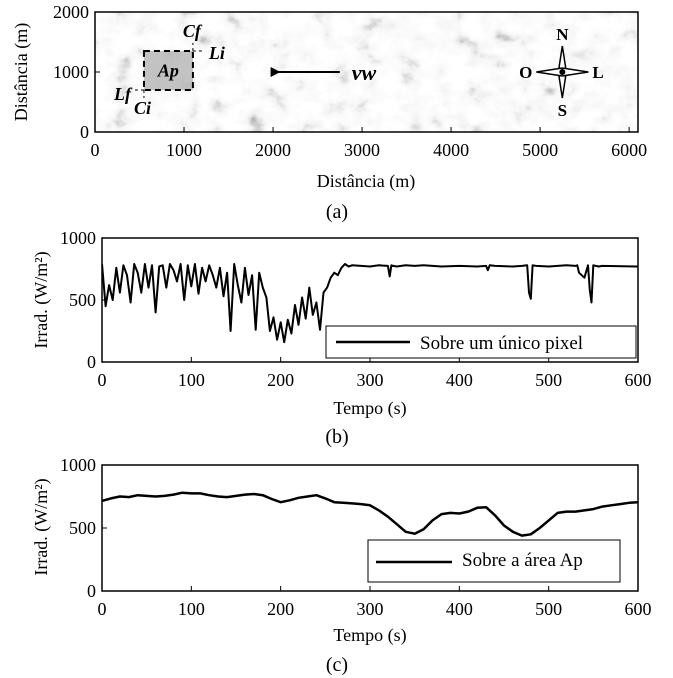 The height and width of the screenshot is (678, 673). I want to click on map-x-tick-label: 2000, so click(273, 150).